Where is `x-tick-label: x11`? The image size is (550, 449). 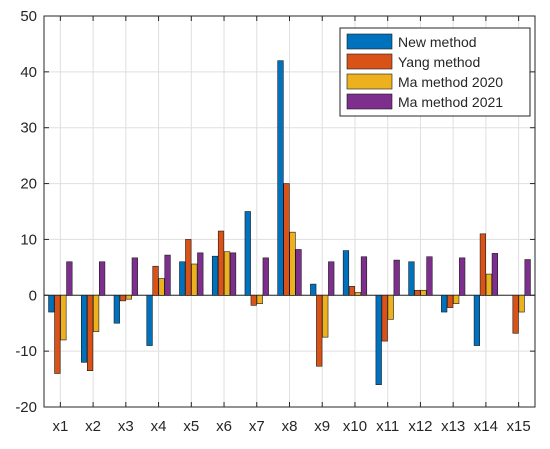
x-tick-label: x11 is located at coordinates (387, 426).